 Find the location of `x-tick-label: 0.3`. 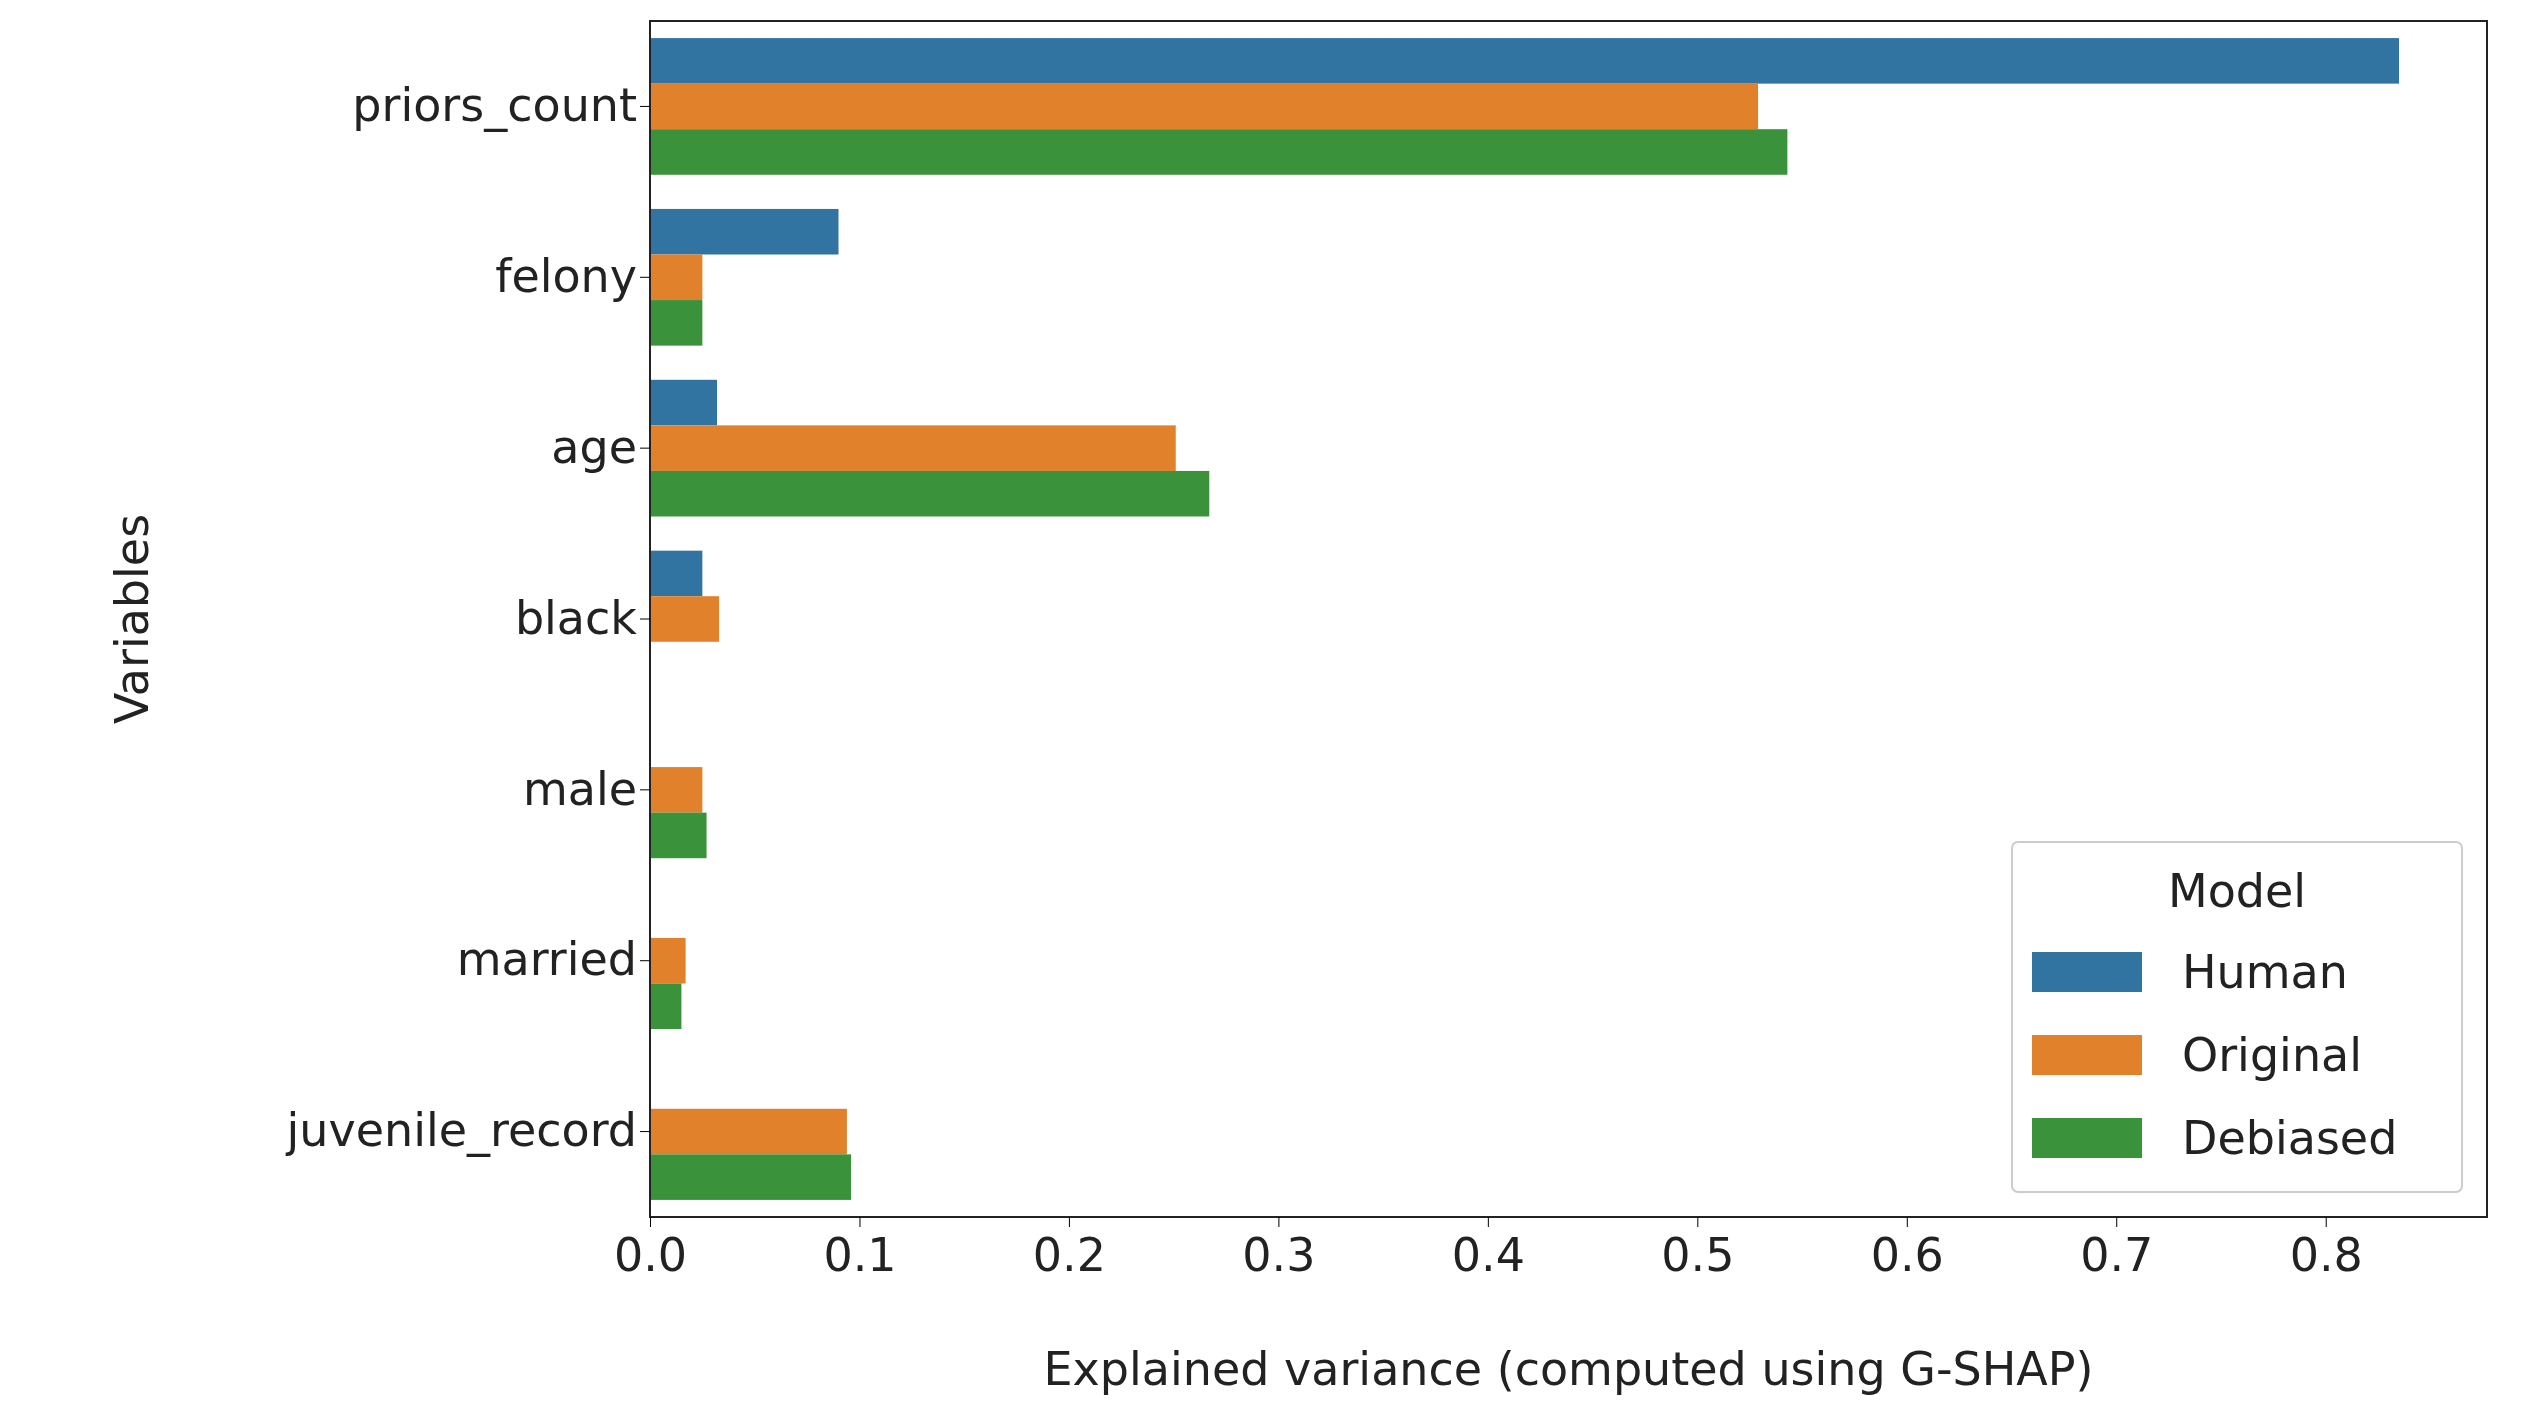

x-tick-label: 0.3 is located at coordinates (1279, 1255).